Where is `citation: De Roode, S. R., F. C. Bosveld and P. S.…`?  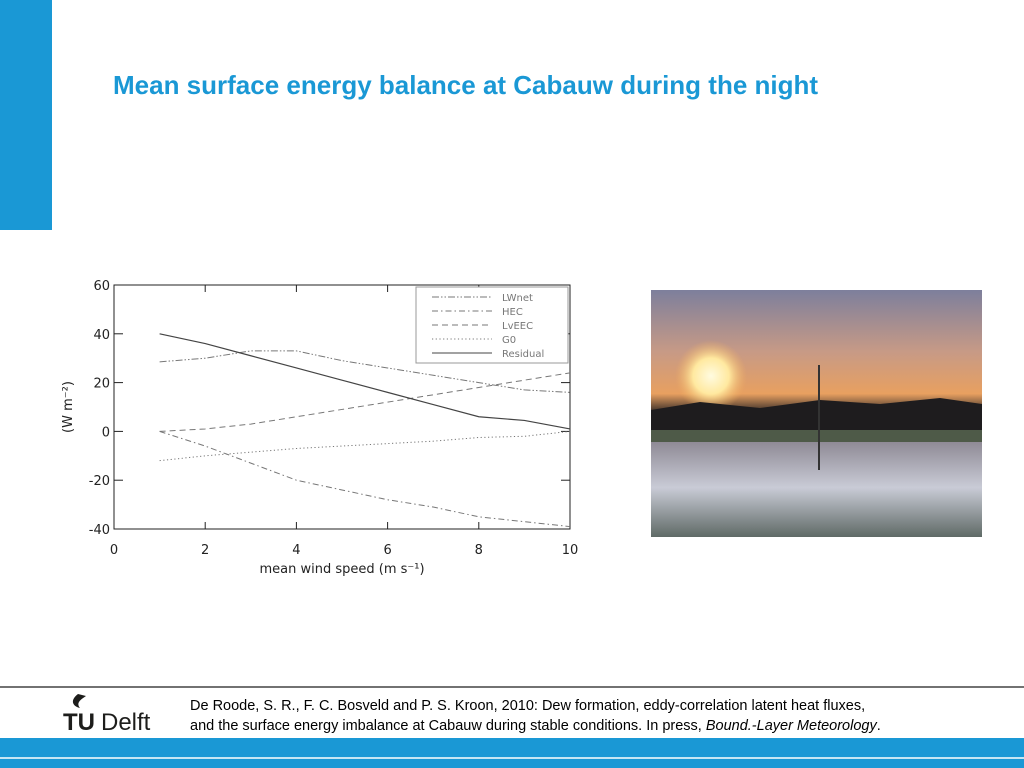
citation: De Roode, S. R., F. C. Bosveld and P. S.… is located at coordinates (535, 716).